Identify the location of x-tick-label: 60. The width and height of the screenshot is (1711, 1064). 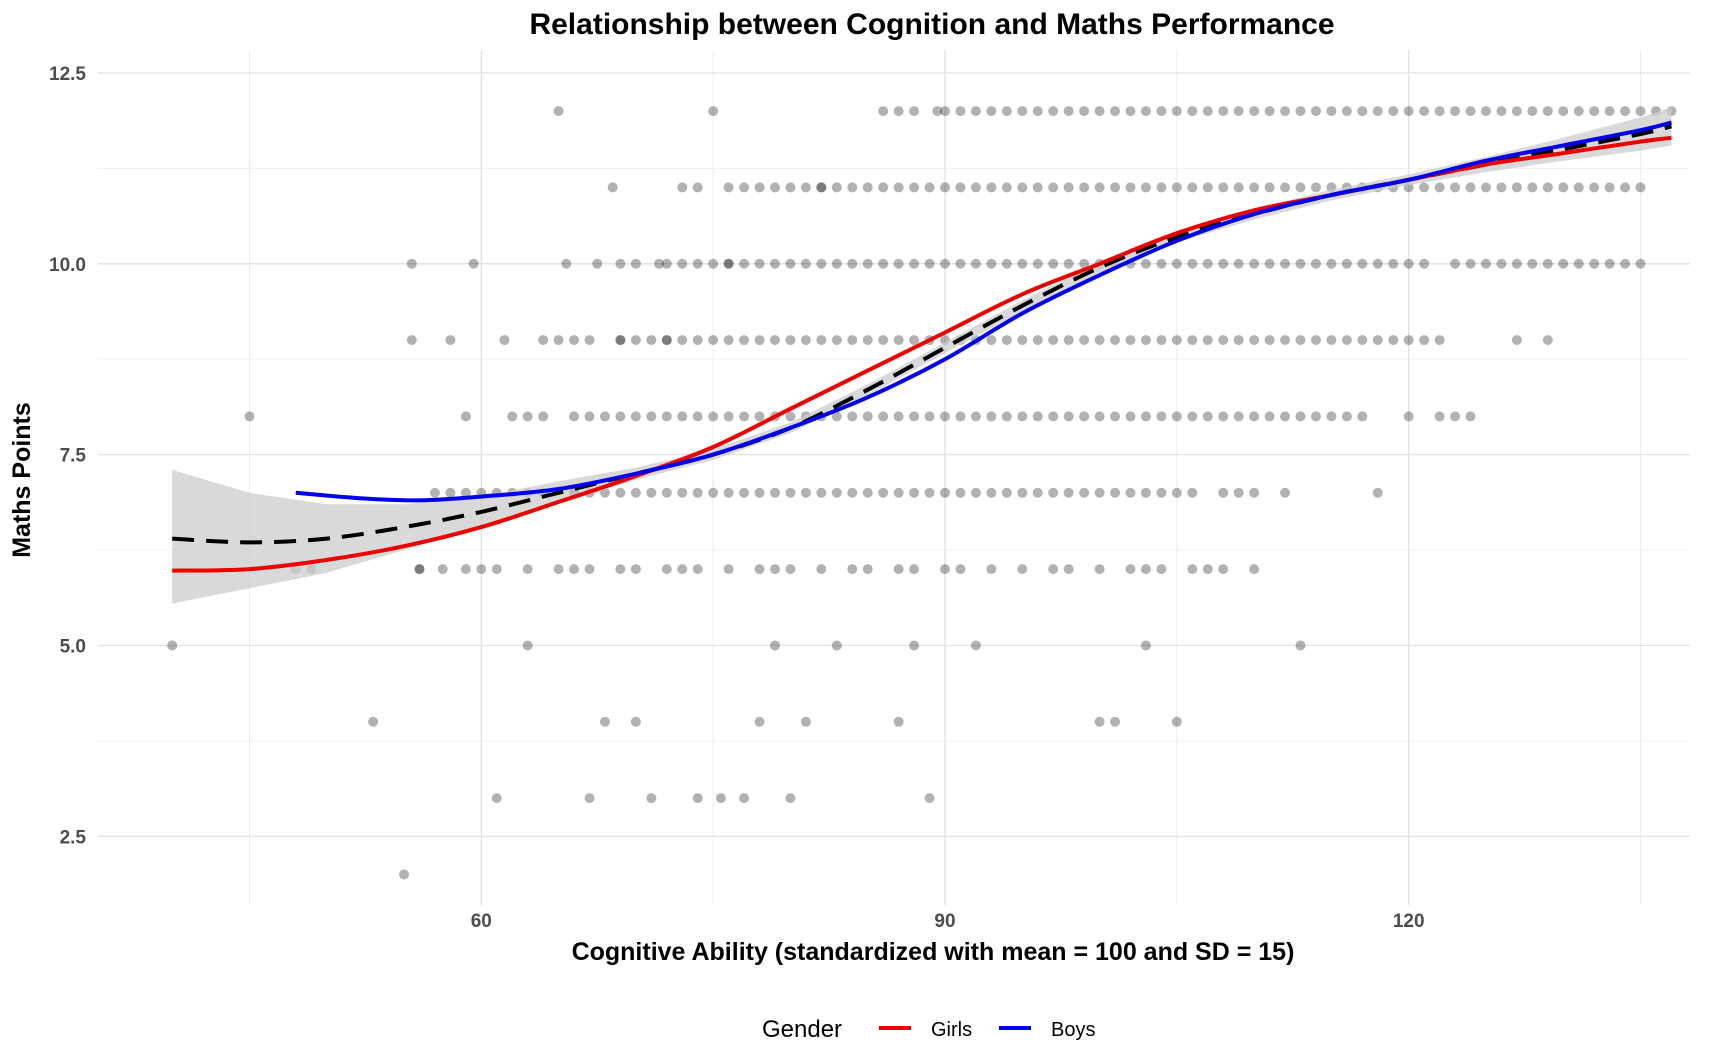
(481, 921).